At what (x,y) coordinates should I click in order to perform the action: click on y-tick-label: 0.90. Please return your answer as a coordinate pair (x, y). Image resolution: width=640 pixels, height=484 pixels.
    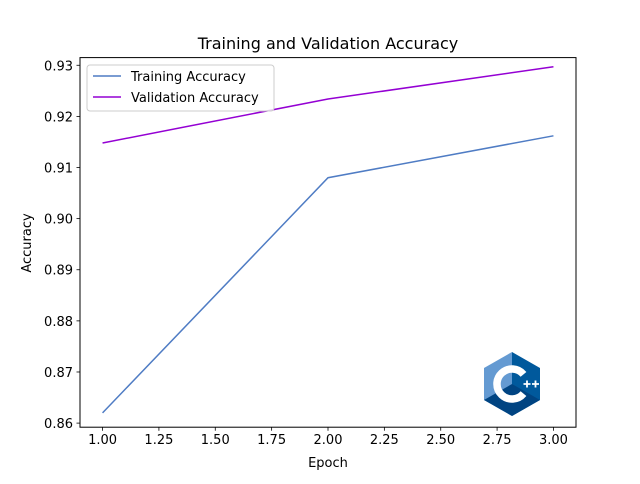
    Looking at the image, I should click on (58, 220).